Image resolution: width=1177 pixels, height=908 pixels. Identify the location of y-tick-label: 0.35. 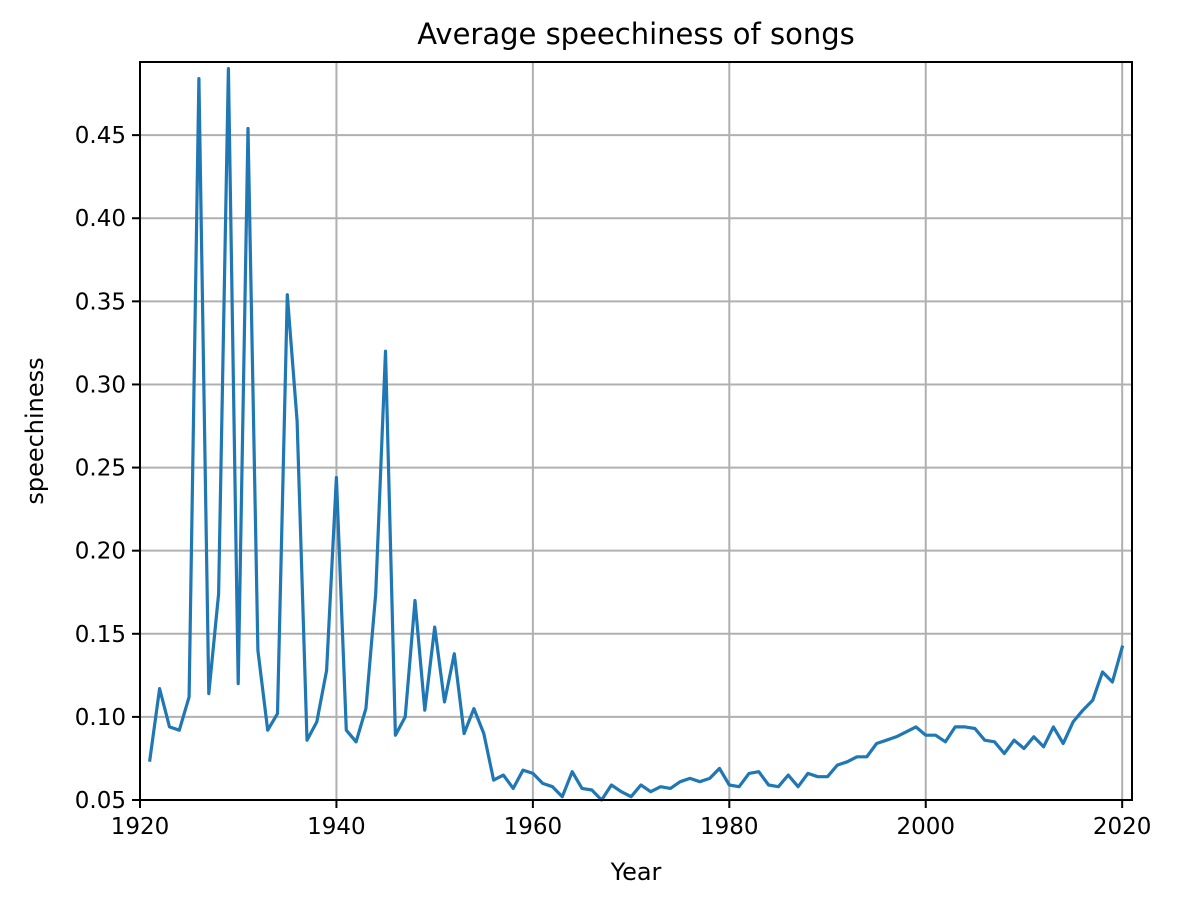
(100, 302).